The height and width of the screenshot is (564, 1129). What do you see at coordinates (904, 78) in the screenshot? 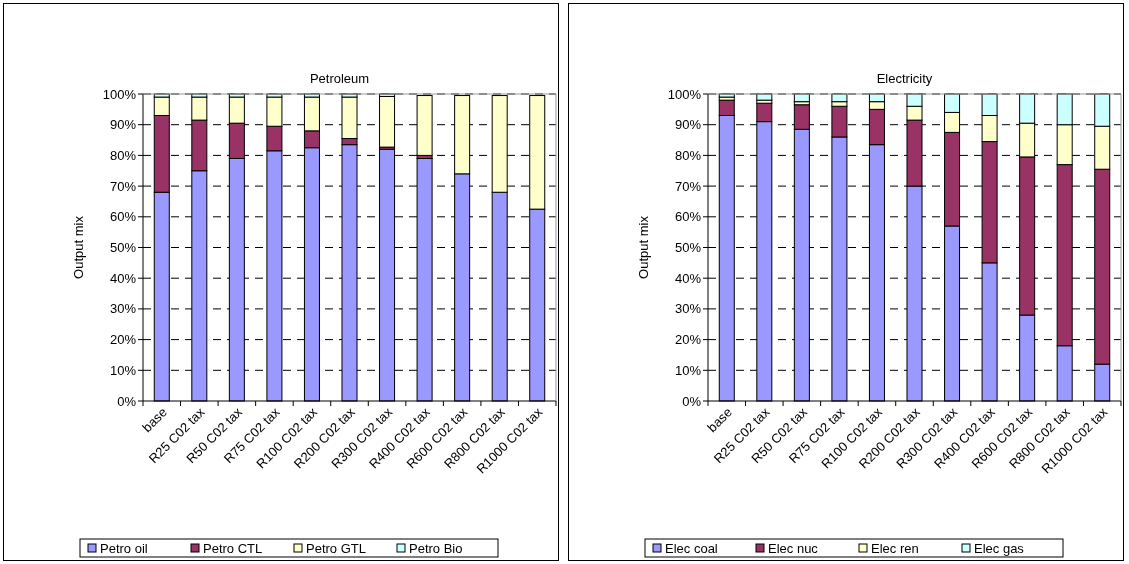
I see `chart-title: Electricity` at bounding box center [904, 78].